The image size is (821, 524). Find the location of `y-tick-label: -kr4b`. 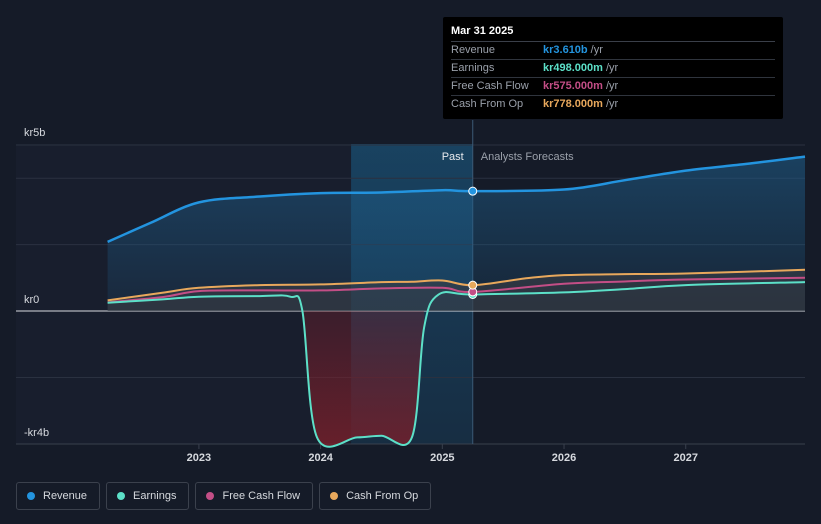

y-tick-label: -kr4b is located at coordinates (36, 433).